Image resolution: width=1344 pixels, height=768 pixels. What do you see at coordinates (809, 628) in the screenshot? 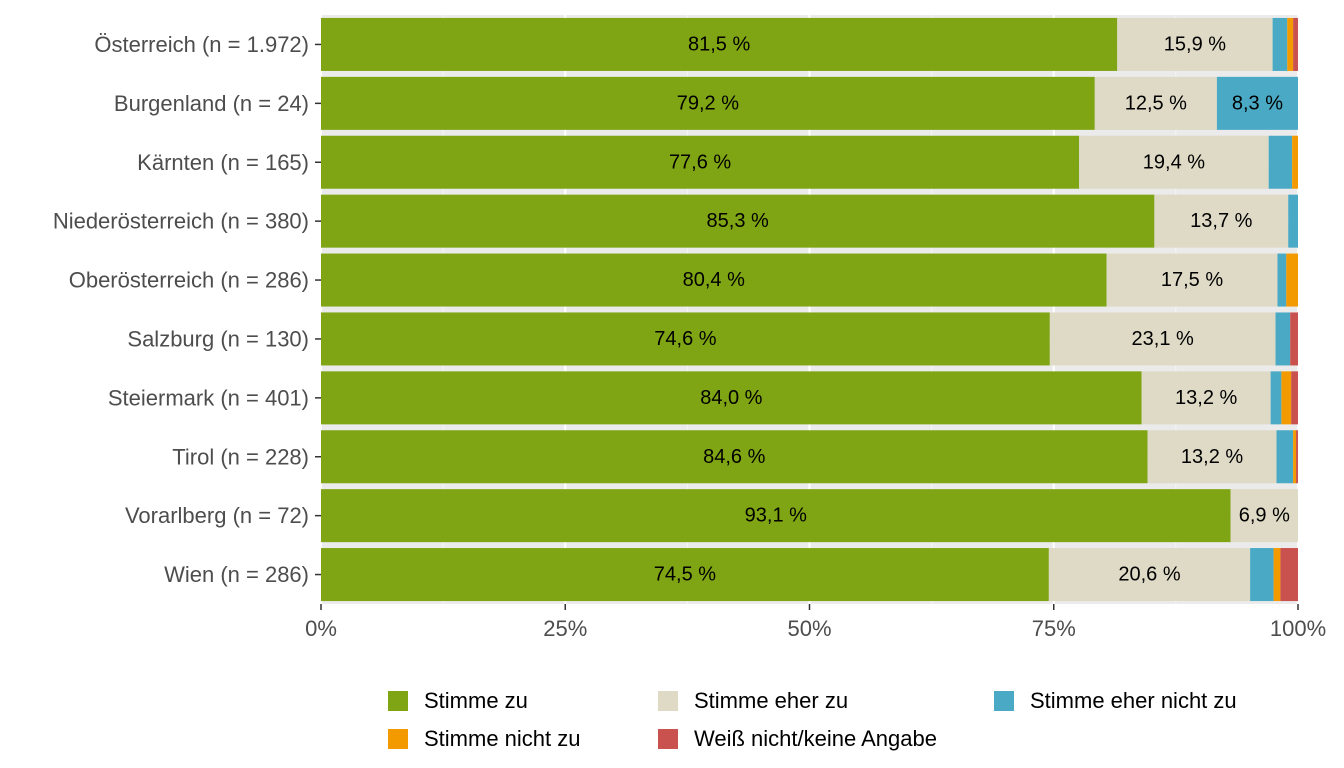
I see `x-tick-label: 50%` at bounding box center [809, 628].